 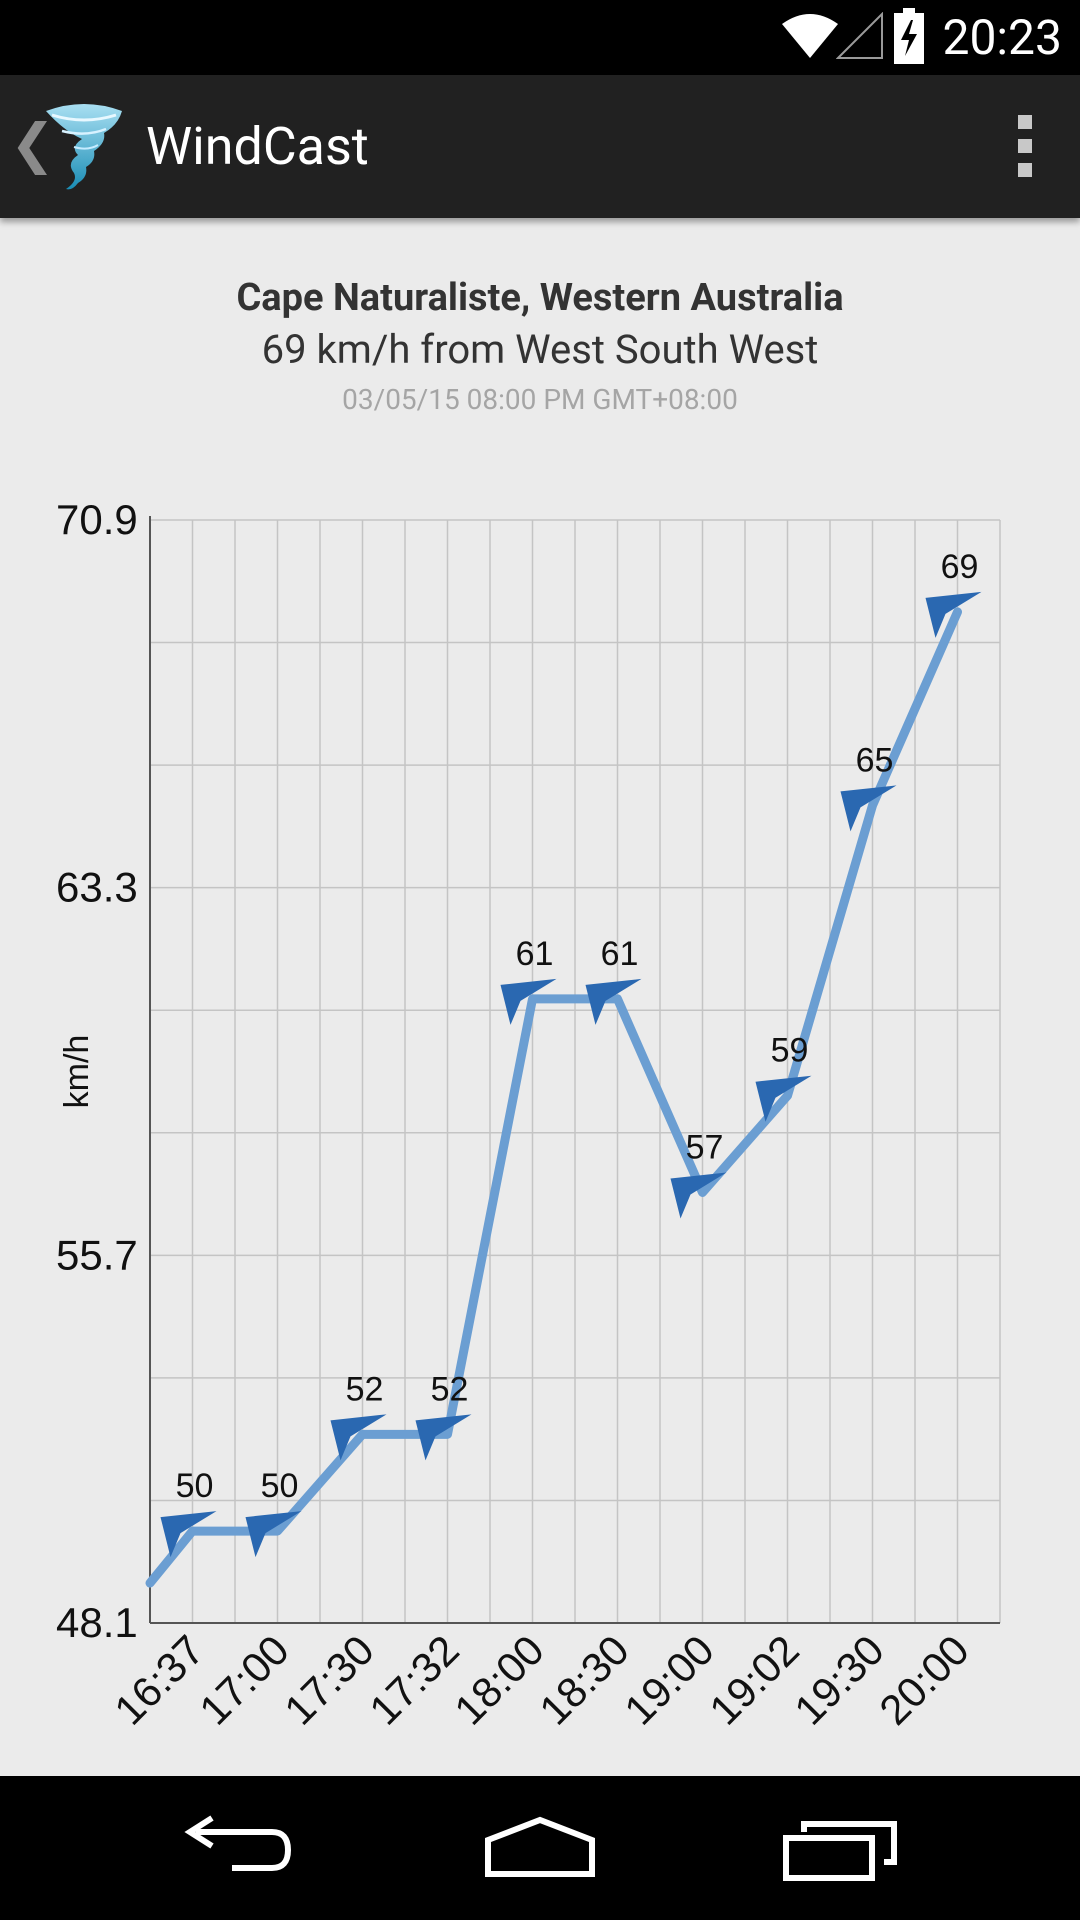 What do you see at coordinates (1002, 37) in the screenshot?
I see `status-time: 20:23` at bounding box center [1002, 37].